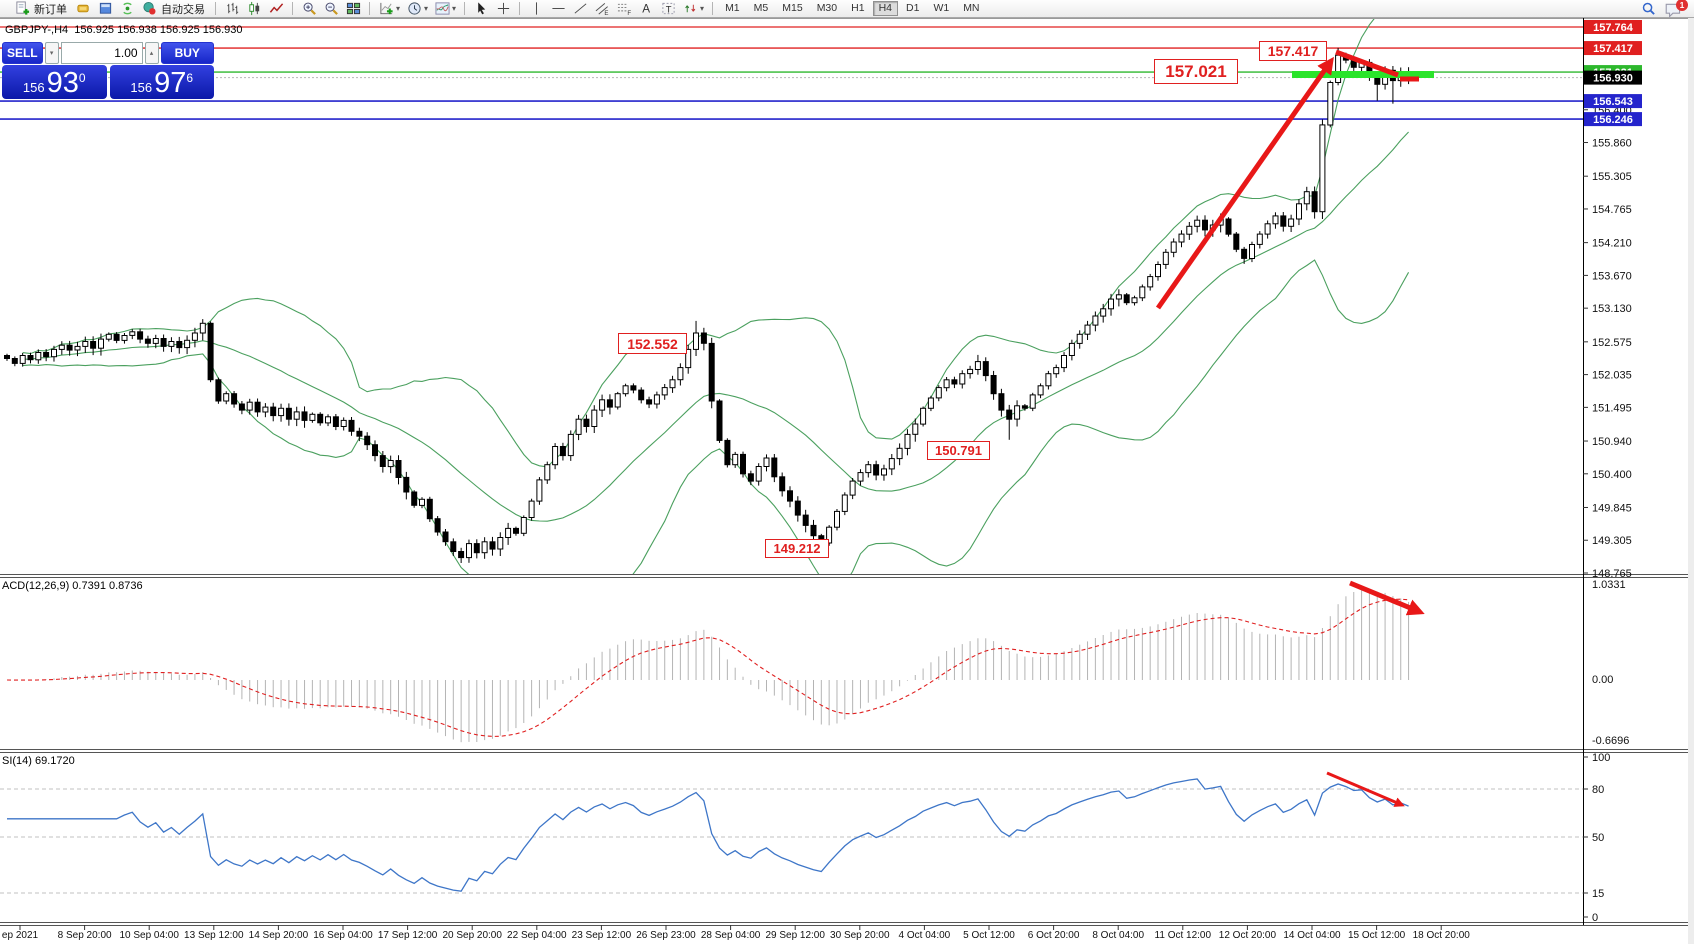  Describe the element at coordinates (398, 8) in the screenshot. I see `indicators-caret: ▾` at that location.